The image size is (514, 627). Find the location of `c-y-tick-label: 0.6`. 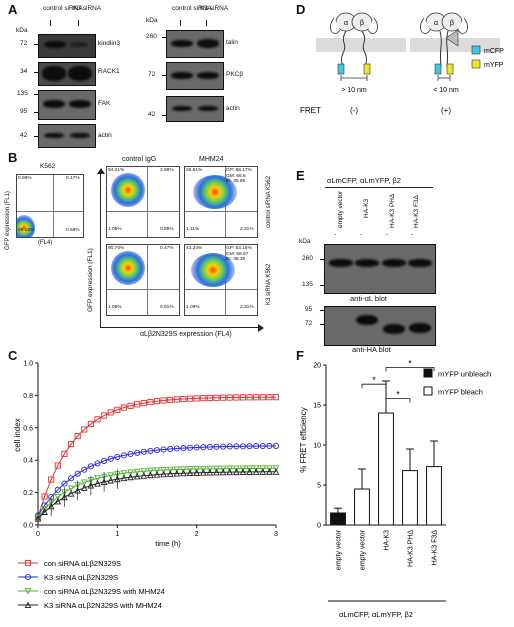

c-y-tick-label: 0.6 is located at coordinates (28, 428).